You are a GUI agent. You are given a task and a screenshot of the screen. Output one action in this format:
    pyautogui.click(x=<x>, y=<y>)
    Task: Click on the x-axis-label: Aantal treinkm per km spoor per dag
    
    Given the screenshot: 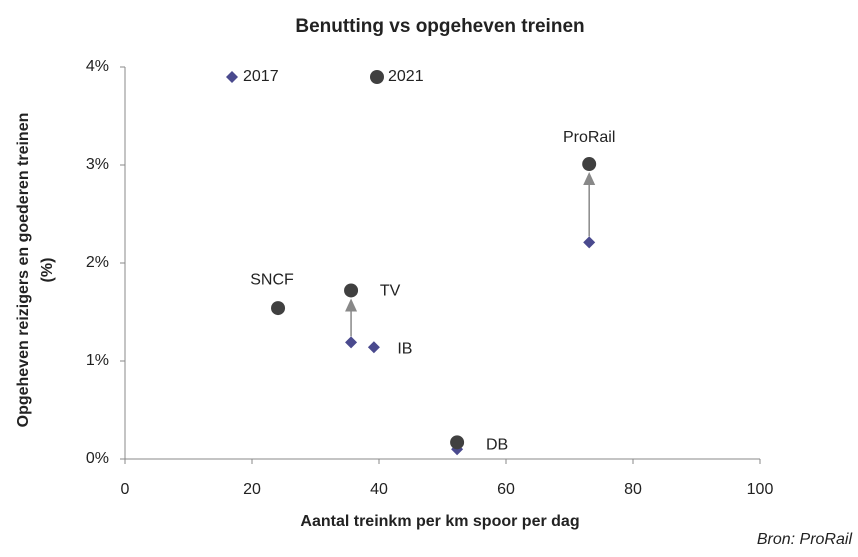 What is the action you would take?
    pyautogui.click(x=439, y=521)
    